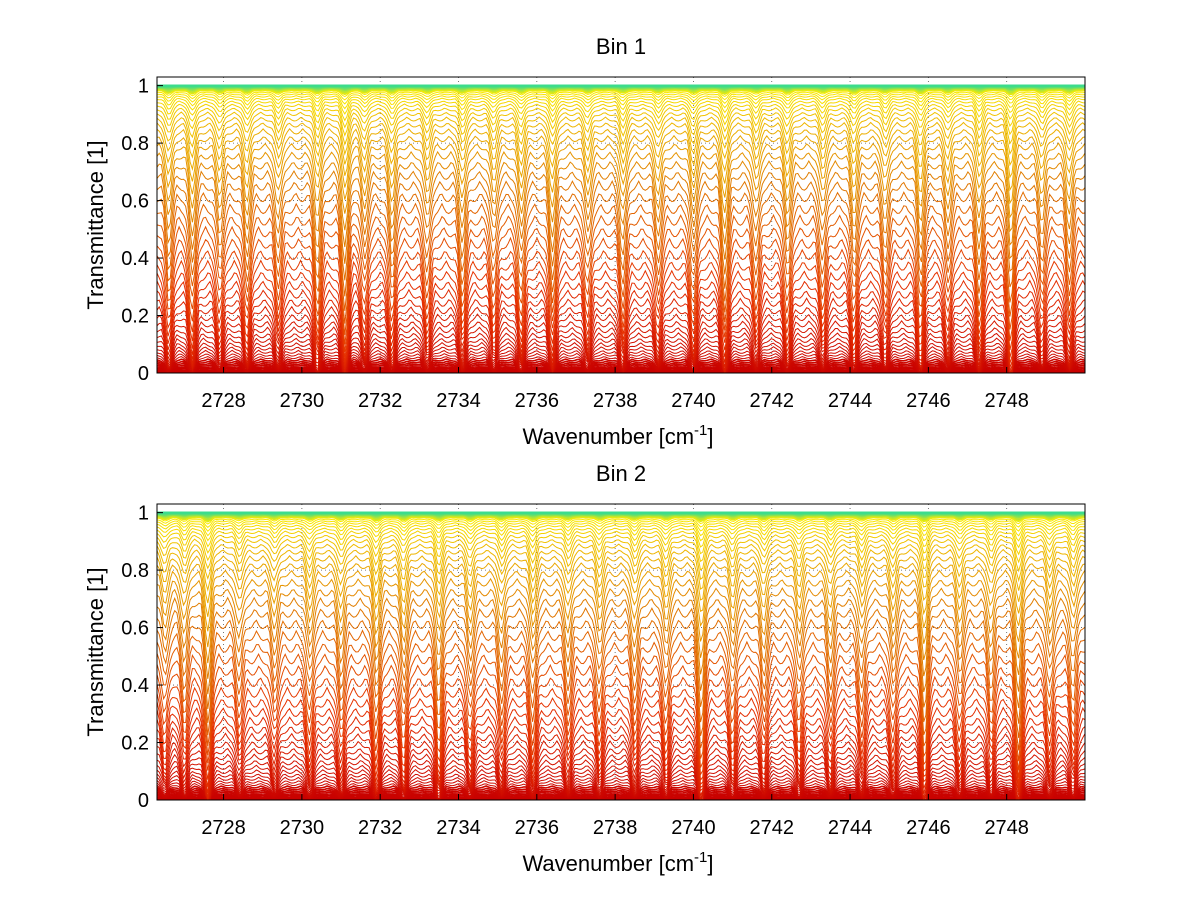 The image size is (1200, 901). Describe the element at coordinates (693, 828) in the screenshot. I see `x-tick-label: 2740` at that location.